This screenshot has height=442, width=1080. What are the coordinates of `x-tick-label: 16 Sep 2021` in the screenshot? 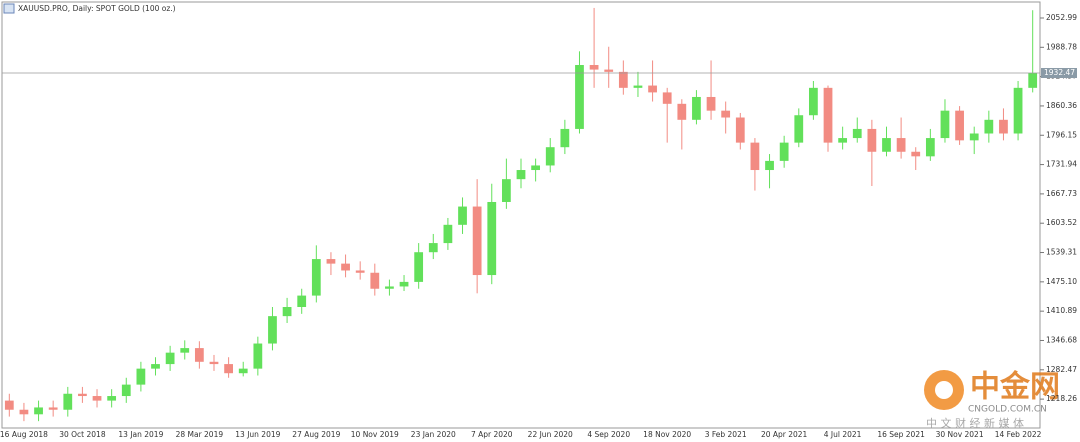 It's located at (901, 434).